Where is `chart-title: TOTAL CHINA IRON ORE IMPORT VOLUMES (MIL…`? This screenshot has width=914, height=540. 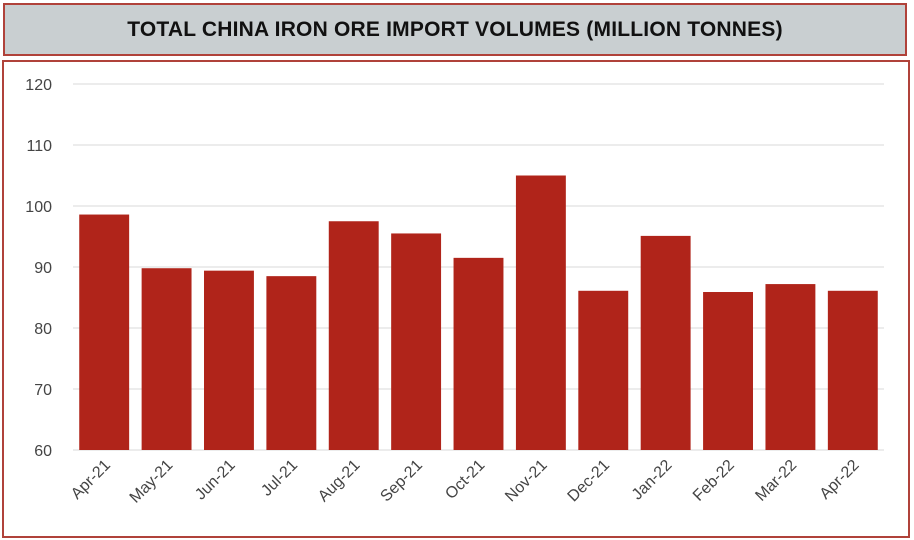 chart-title: TOTAL CHINA IRON ORE IMPORT VOLUMES (MIL… is located at coordinates (455, 29).